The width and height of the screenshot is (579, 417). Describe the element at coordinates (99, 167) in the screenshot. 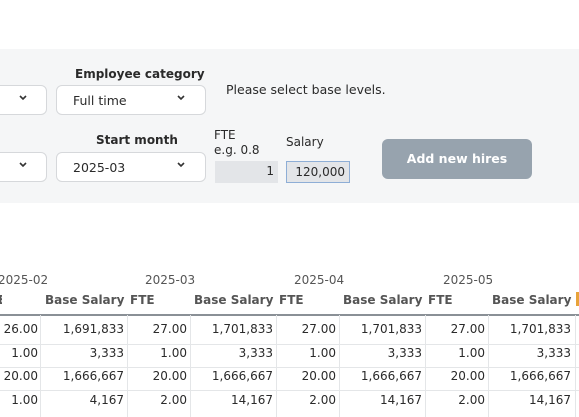

I see `start-month-value: 2025-03` at that location.